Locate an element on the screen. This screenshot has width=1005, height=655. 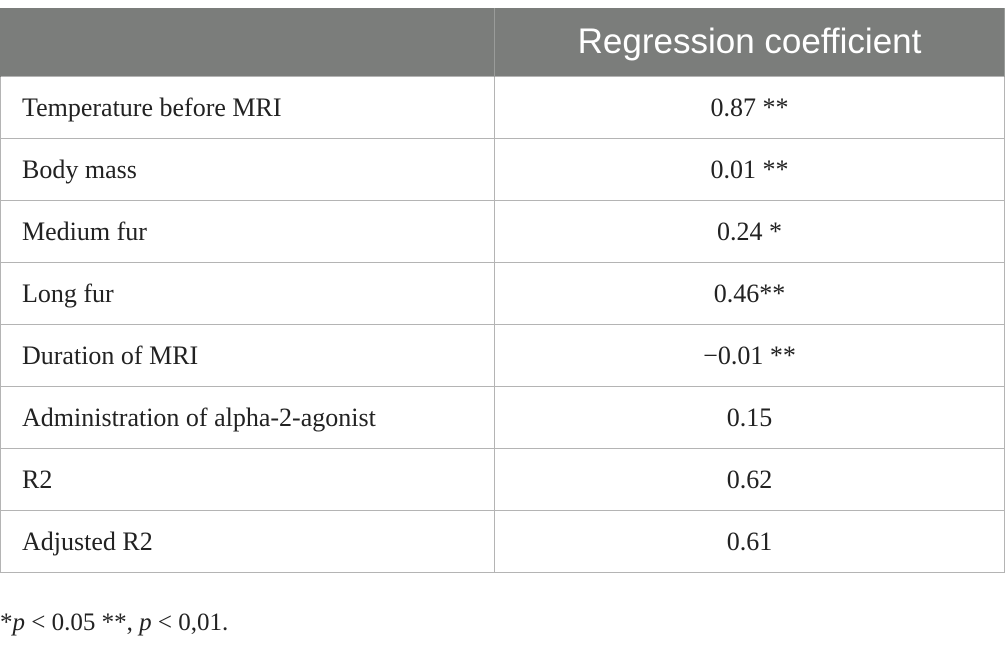
row-label: Temperature before MRI is located at coordinates (247, 107).